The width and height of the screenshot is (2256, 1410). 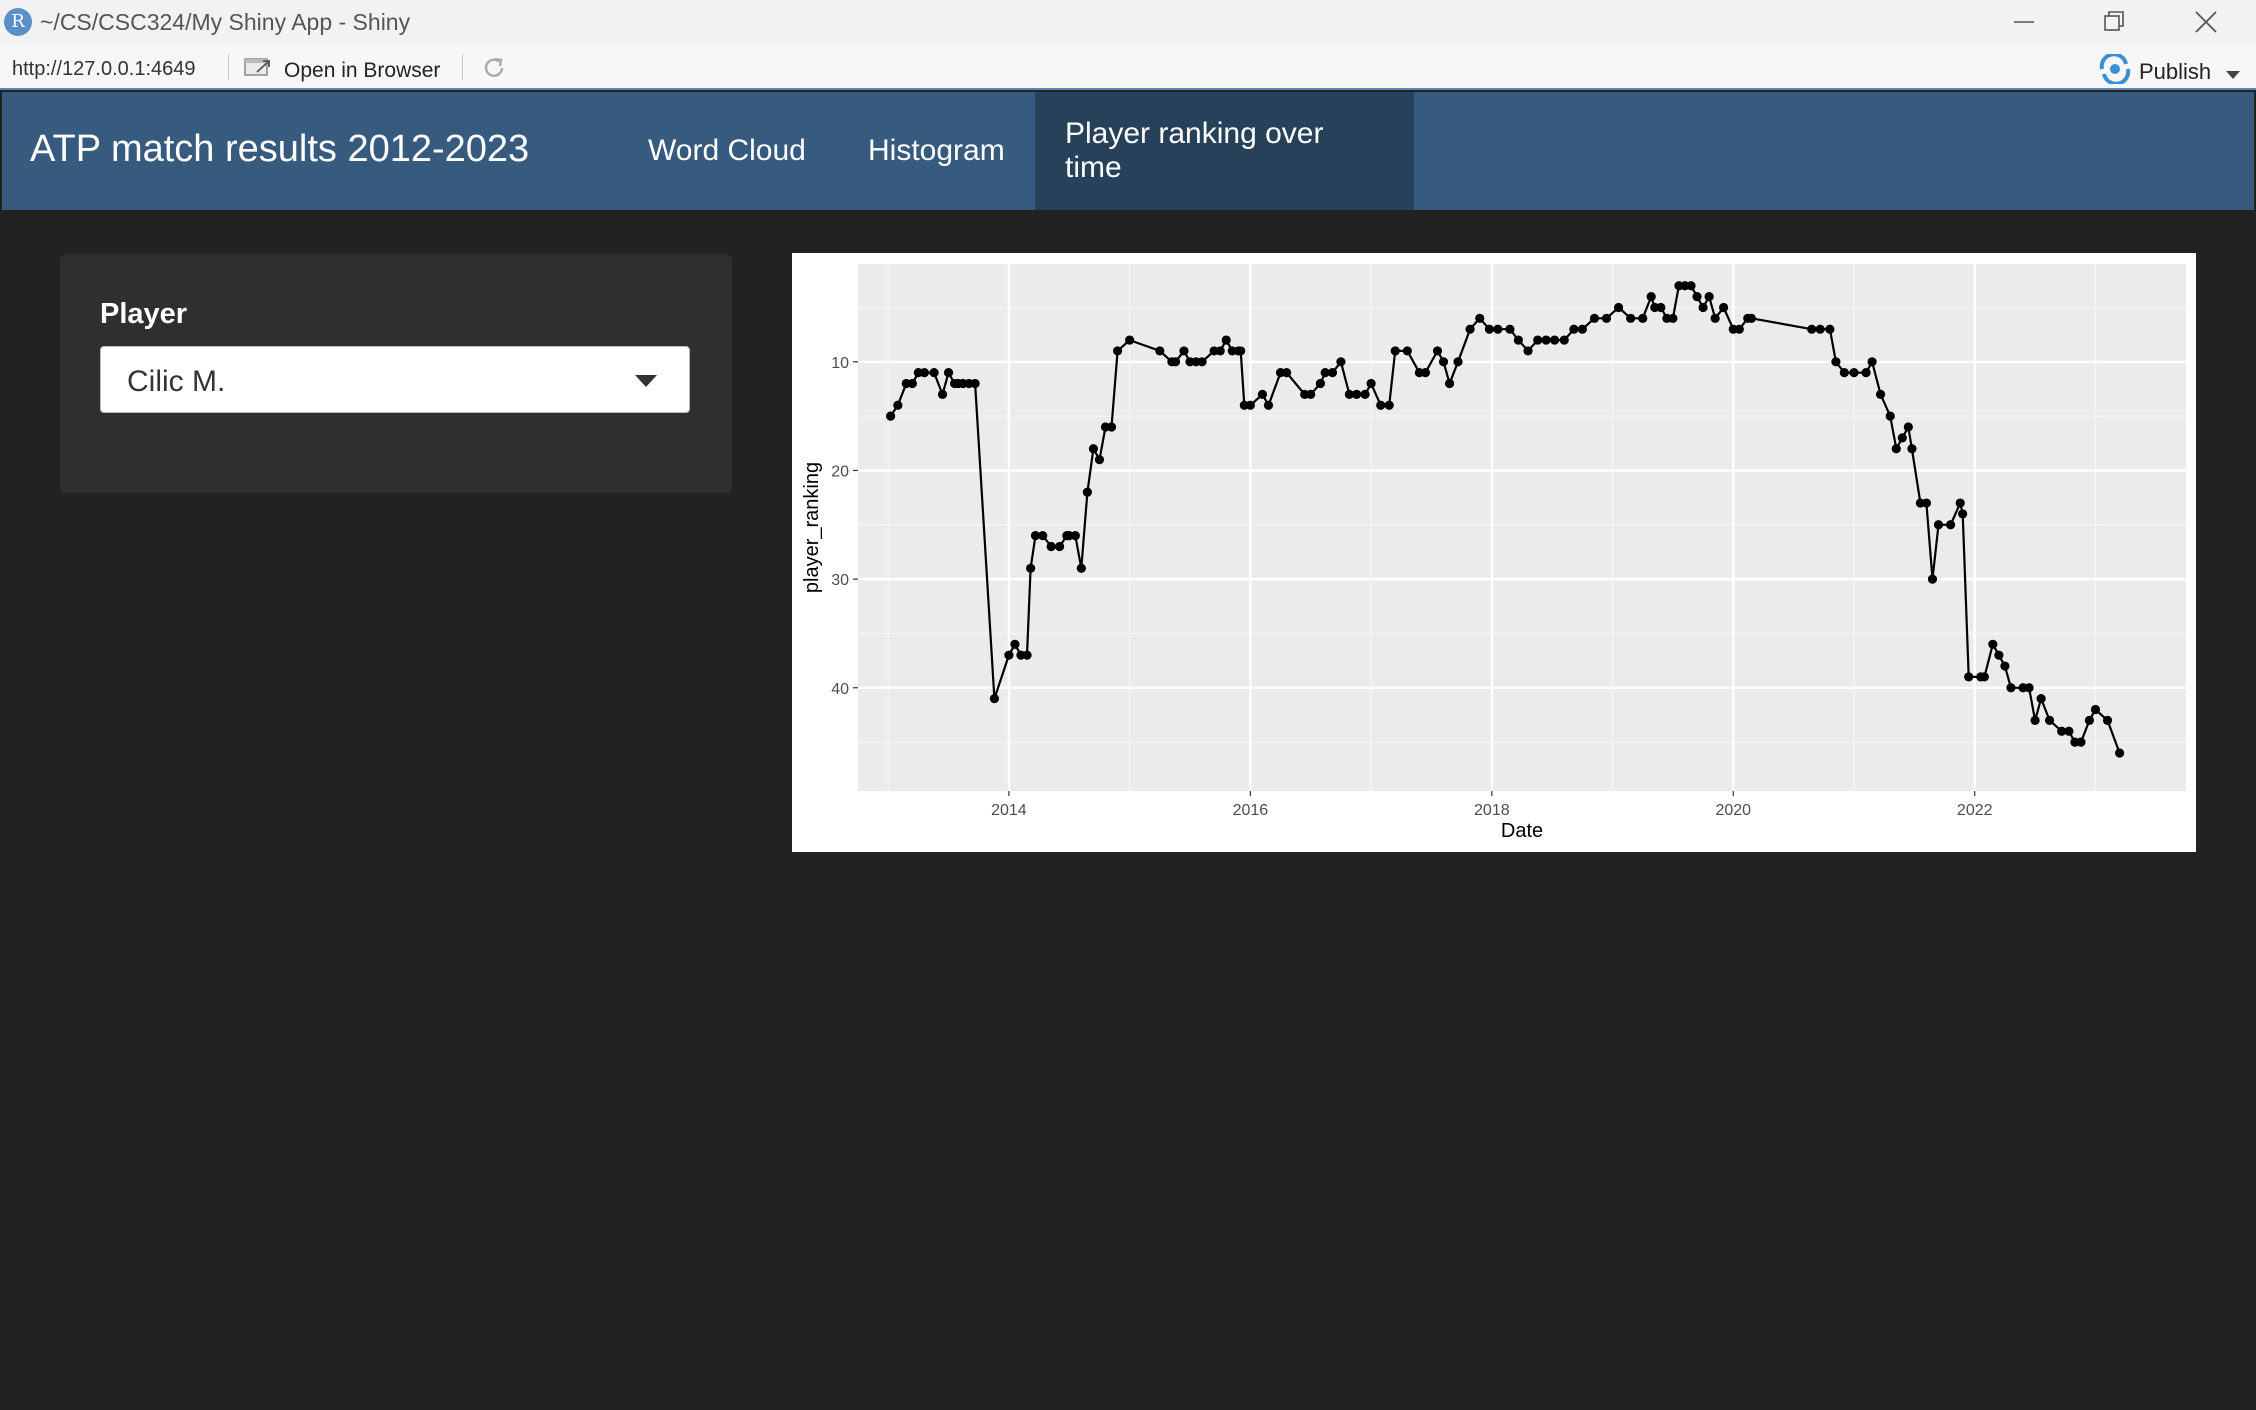 I want to click on publish-dropdown-caret-icon, so click(x=2233, y=75).